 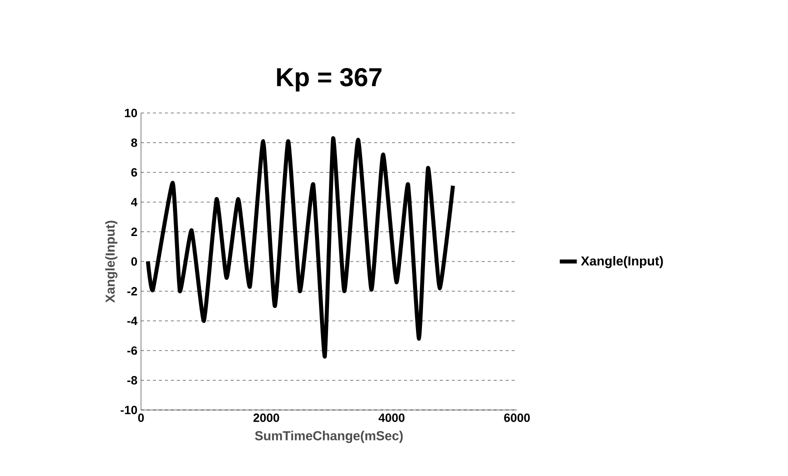 I want to click on y-tick-label: -10, so click(x=128, y=410).